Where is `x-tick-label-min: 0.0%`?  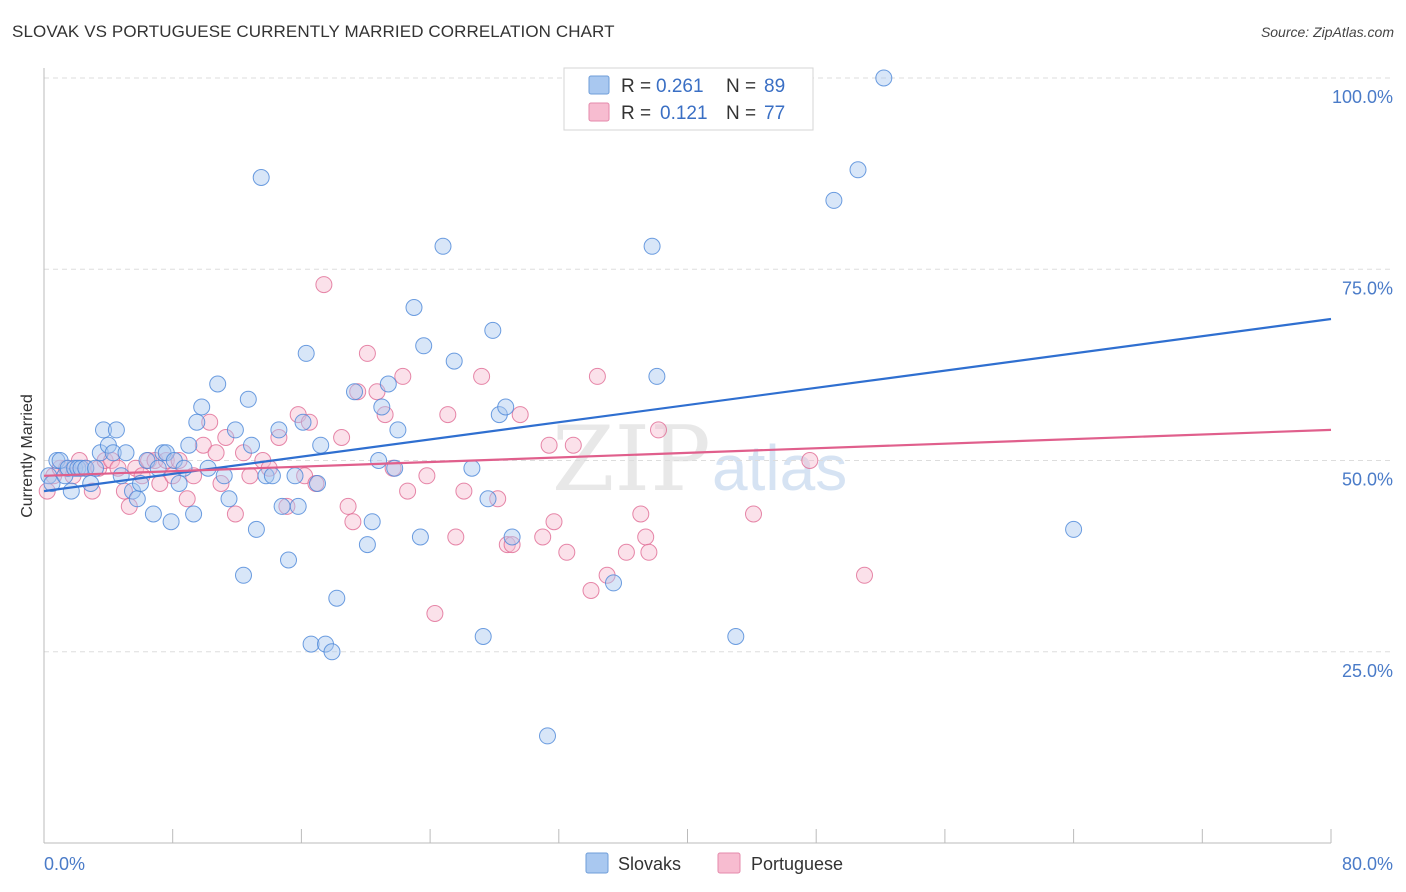
x-tick-label-min: 0.0% is located at coordinates (64, 864).